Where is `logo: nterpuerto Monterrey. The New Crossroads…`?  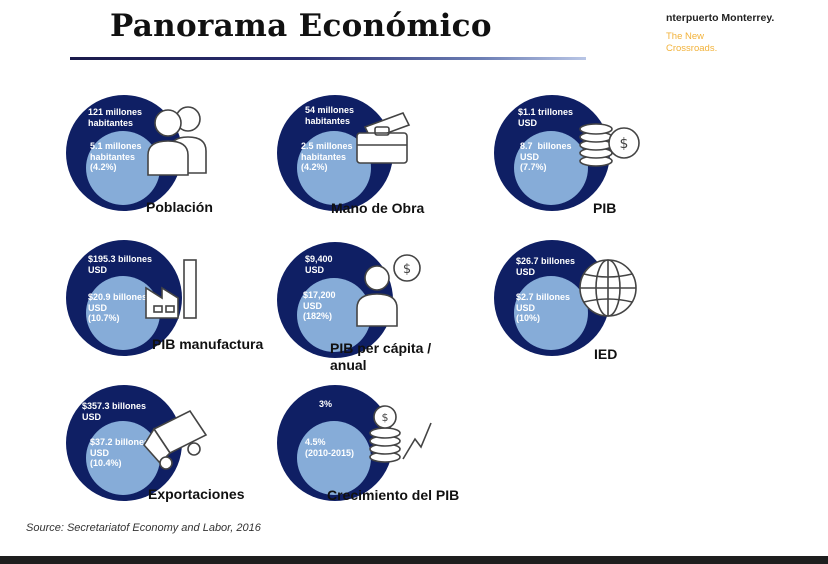
logo: nterpuerto Monterrey. The New Crossroads… is located at coordinates (747, 33).